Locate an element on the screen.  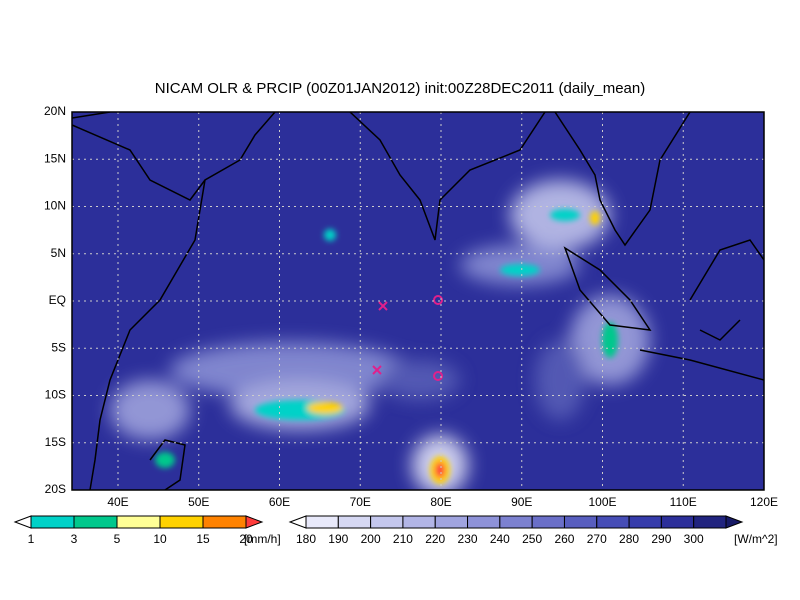
lon-label: 50E is located at coordinates (198, 502).